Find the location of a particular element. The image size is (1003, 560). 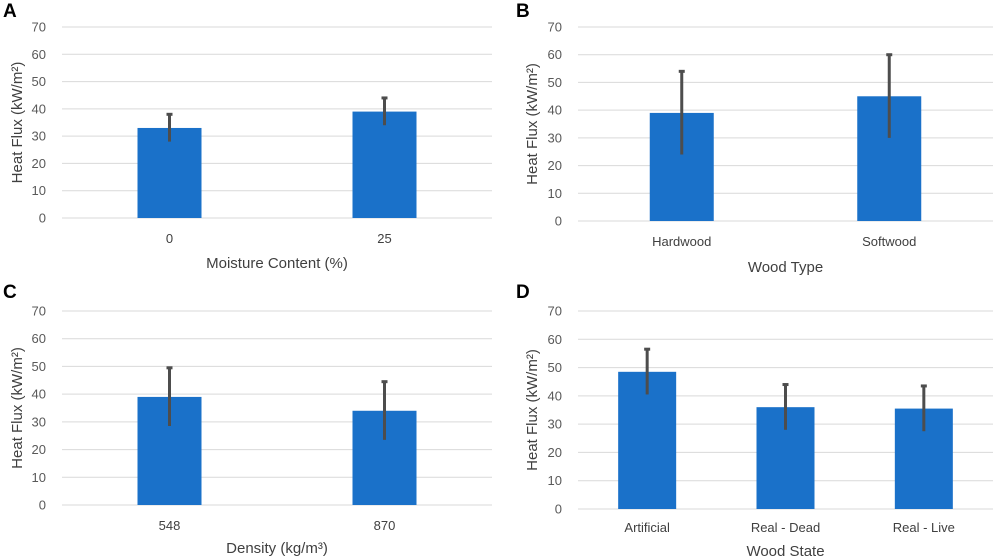

panel-label: B is located at coordinates (523, 11).